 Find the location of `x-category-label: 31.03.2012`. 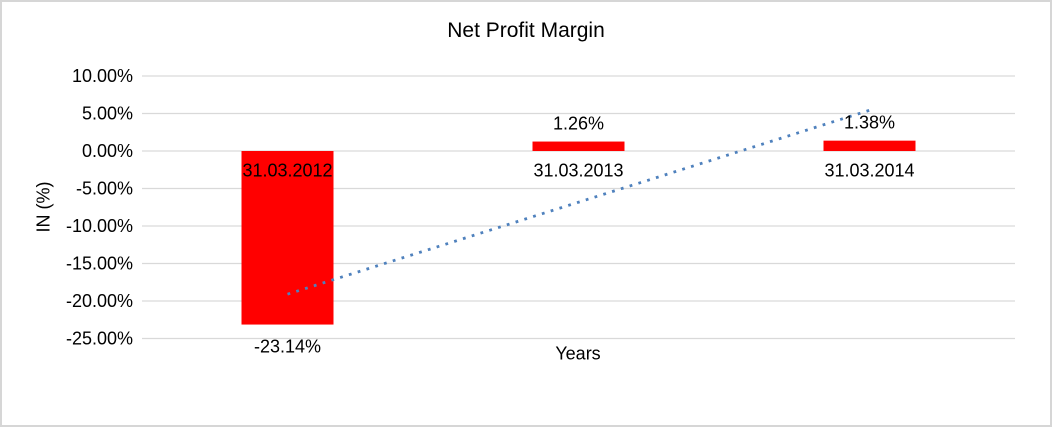

x-category-label: 31.03.2012 is located at coordinates (287, 171).